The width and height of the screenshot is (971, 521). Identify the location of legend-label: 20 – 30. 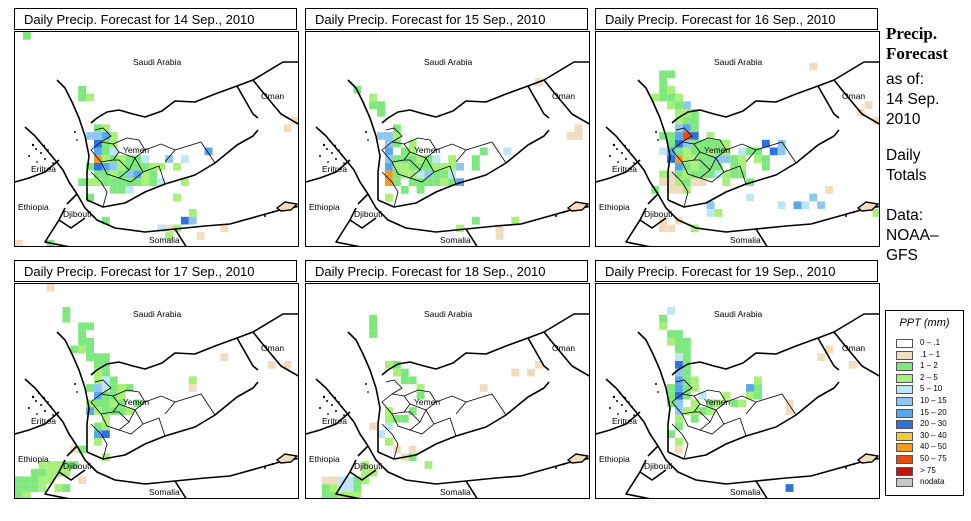
(933, 424).